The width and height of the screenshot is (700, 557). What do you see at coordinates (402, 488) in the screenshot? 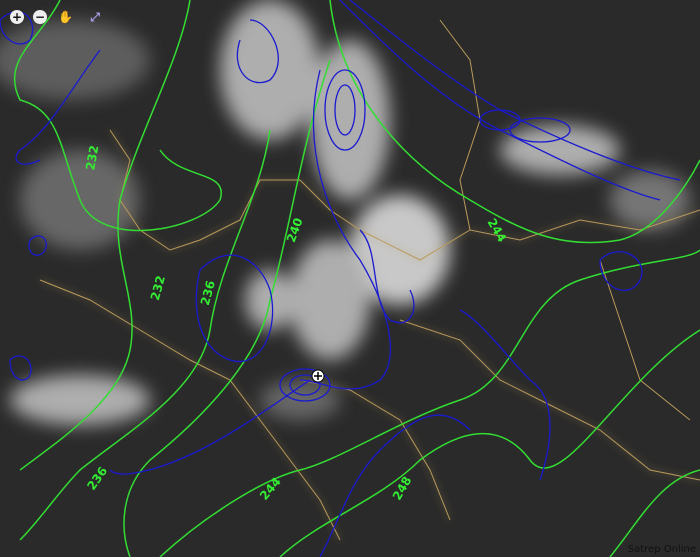
I see `contour-label: 248` at bounding box center [402, 488].